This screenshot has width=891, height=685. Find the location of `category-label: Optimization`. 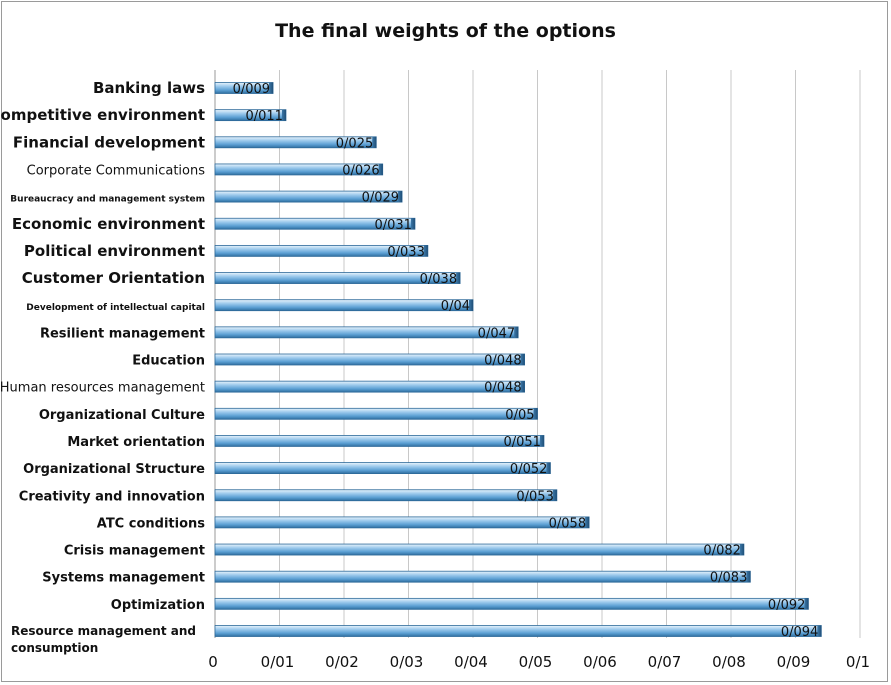

category-label: Optimization is located at coordinates (158, 605).